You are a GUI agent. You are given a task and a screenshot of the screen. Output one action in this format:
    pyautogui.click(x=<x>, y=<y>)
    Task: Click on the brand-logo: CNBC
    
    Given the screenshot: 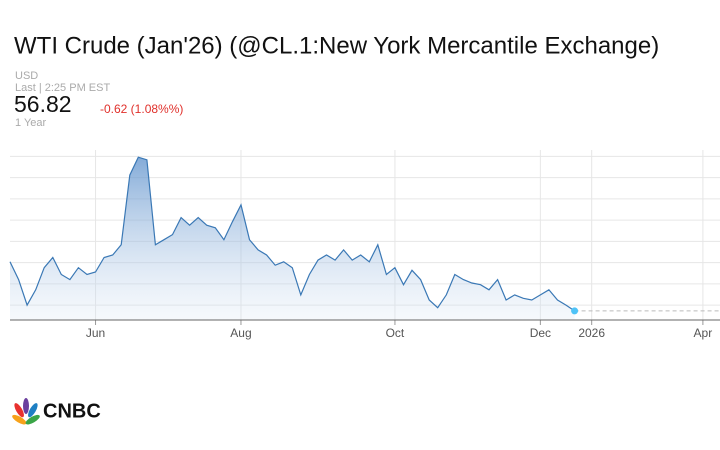 What is the action you would take?
    pyautogui.click(x=56, y=411)
    